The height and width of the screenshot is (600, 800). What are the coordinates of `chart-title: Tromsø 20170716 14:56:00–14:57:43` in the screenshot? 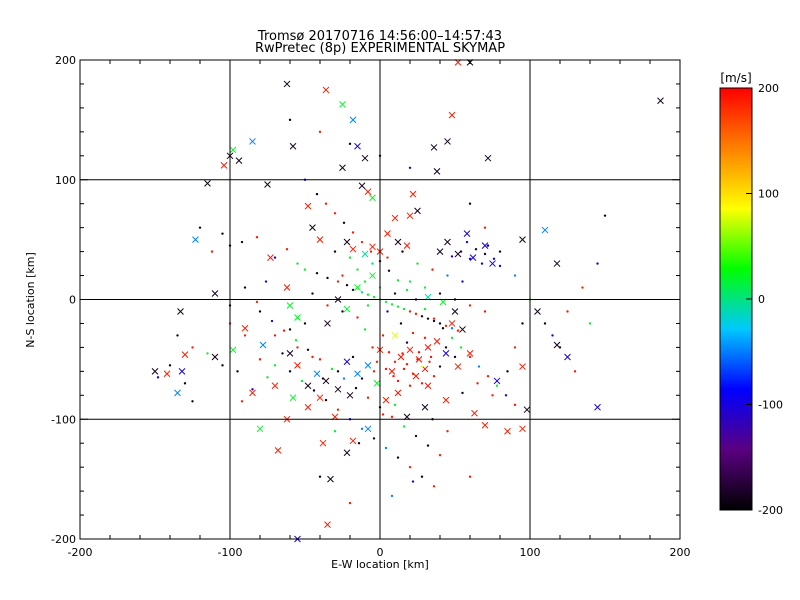 It's located at (380, 36).